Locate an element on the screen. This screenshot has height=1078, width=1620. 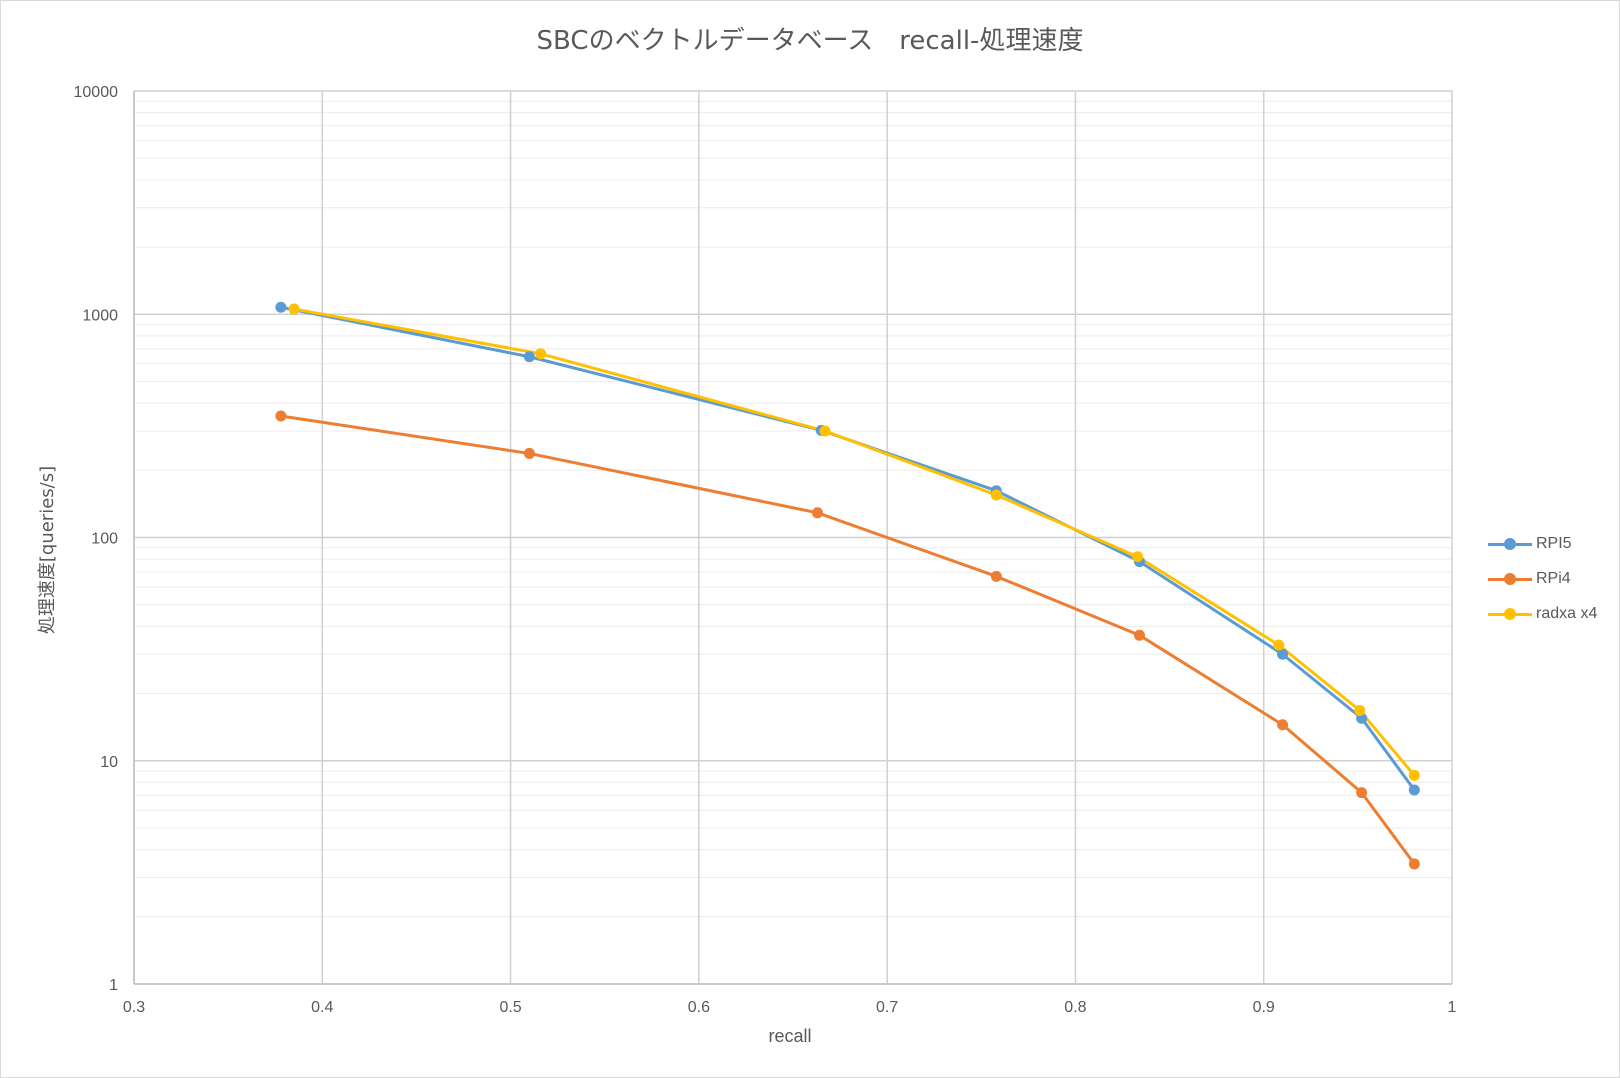
x-tick-label: 0.9 is located at coordinates (1264, 1007).